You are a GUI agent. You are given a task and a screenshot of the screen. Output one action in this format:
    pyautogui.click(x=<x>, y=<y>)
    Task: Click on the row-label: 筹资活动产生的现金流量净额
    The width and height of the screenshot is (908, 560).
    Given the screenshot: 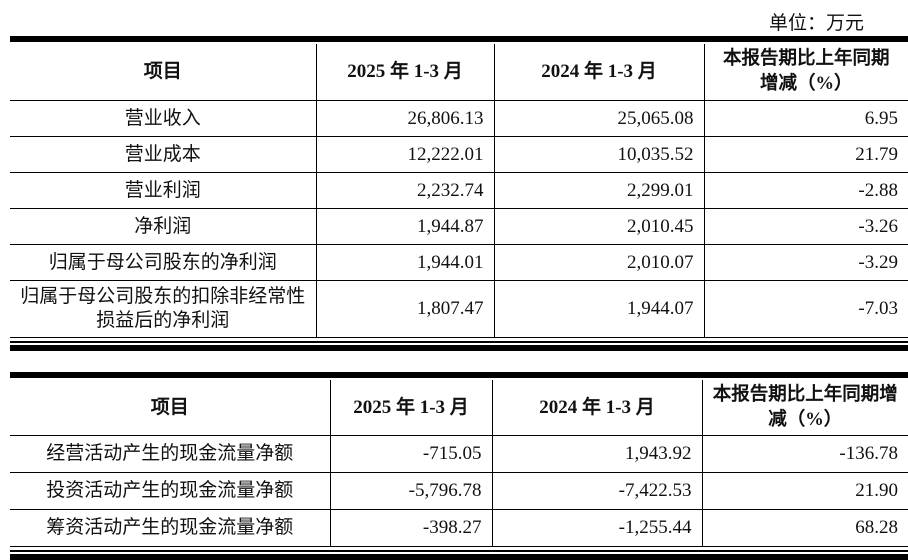 What is the action you would take?
    pyautogui.click(x=170, y=528)
    